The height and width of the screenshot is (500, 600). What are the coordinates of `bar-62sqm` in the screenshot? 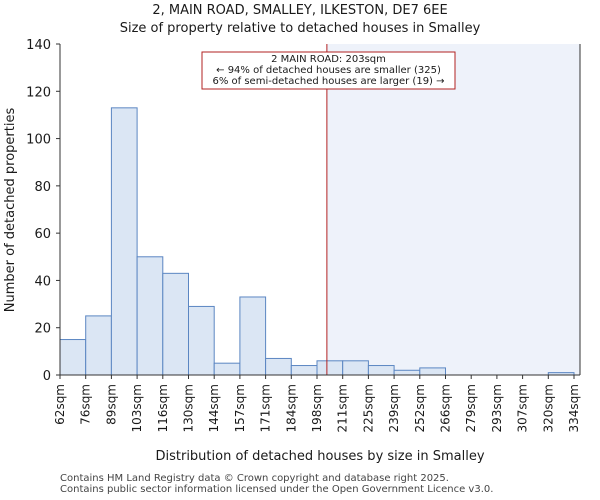 It's located at (73, 357).